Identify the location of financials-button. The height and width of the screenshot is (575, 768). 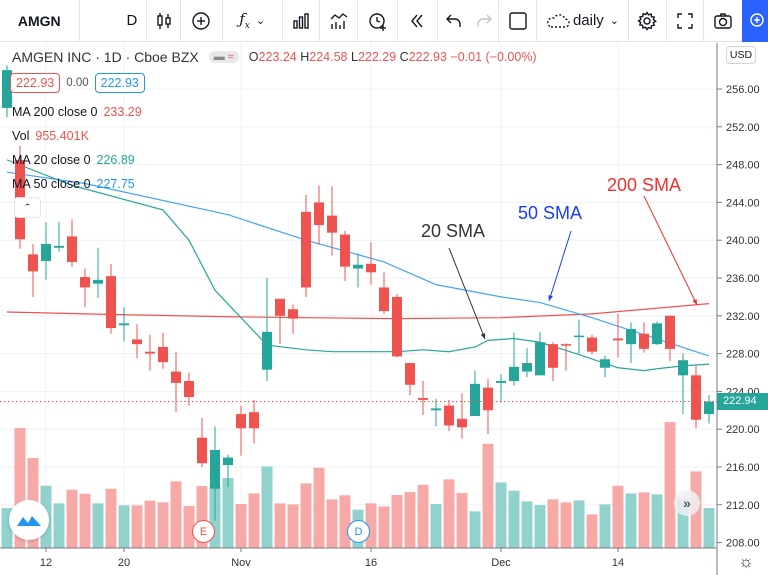
(339, 21).